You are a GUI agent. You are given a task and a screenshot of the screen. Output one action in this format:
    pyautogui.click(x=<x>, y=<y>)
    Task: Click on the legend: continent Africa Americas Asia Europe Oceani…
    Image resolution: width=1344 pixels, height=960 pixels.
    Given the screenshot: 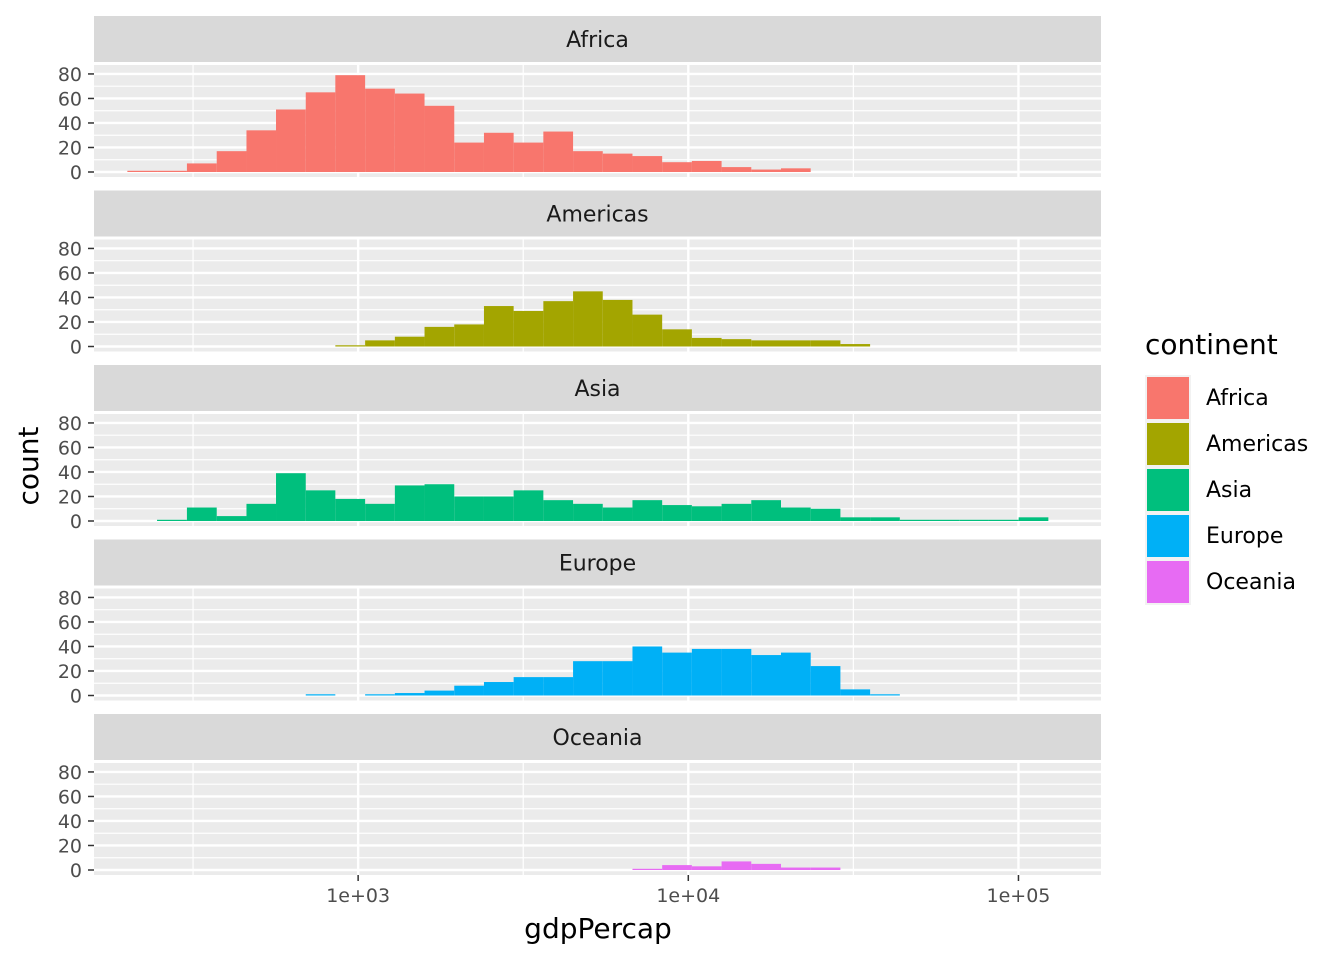 What is the action you would take?
    pyautogui.click(x=1226, y=466)
    